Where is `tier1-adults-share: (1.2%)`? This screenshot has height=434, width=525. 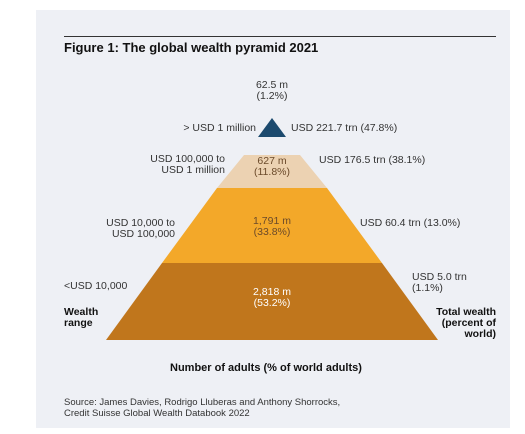
tier1-adults-share: (1.2%) is located at coordinates (272, 96).